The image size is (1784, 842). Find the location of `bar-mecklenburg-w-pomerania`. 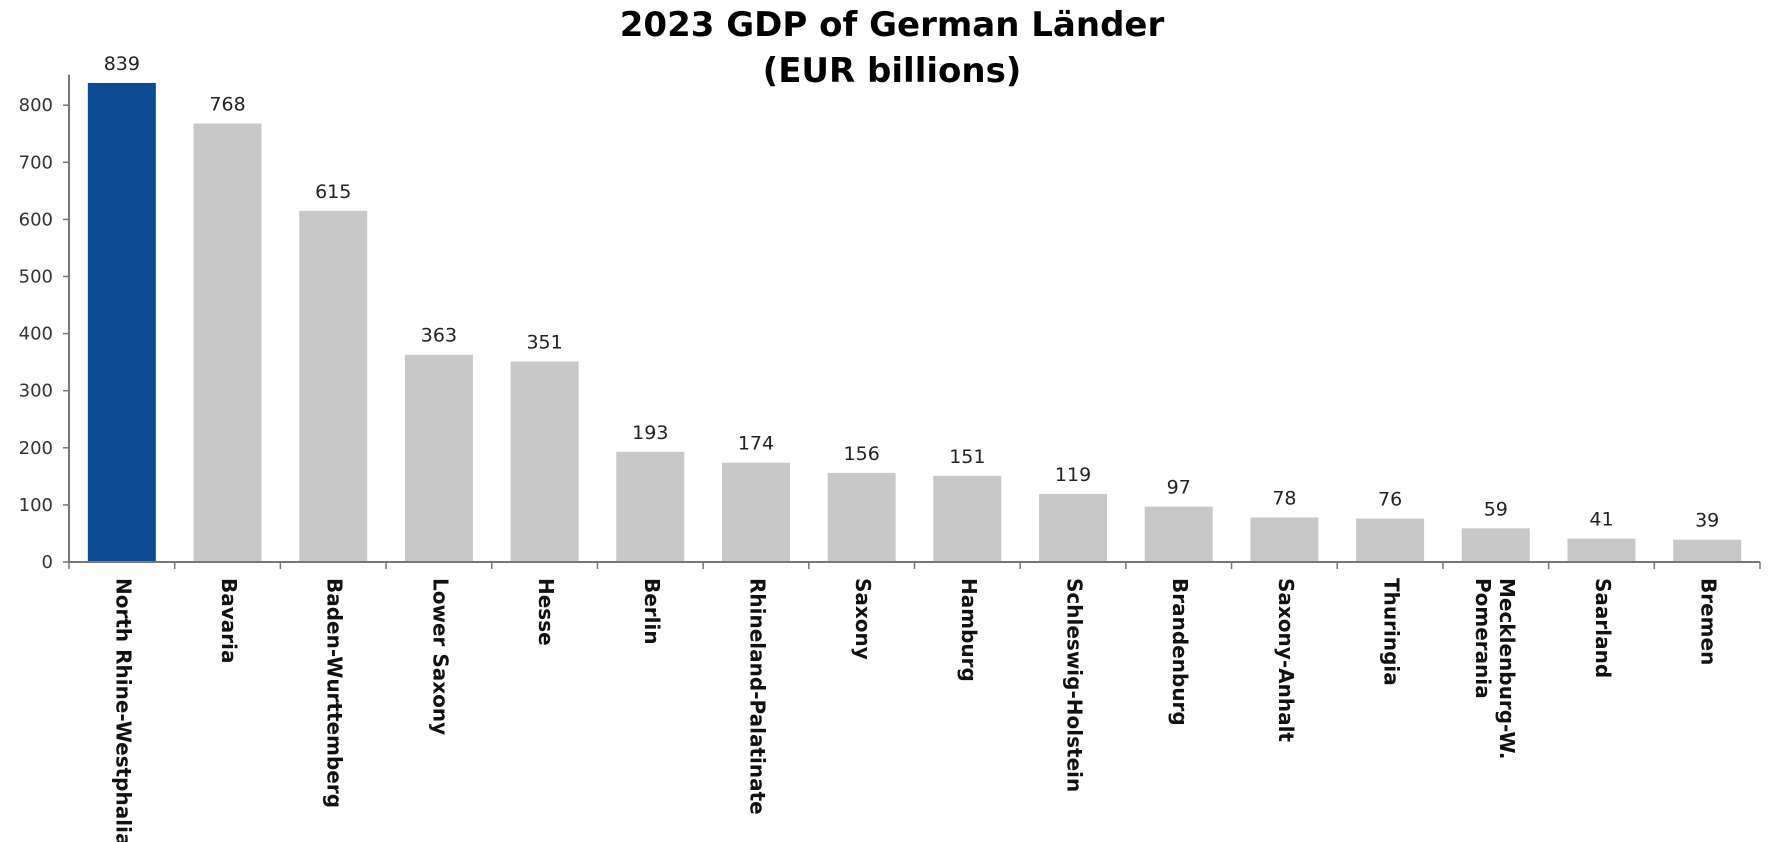

bar-mecklenburg-w-pomerania is located at coordinates (1495, 545).